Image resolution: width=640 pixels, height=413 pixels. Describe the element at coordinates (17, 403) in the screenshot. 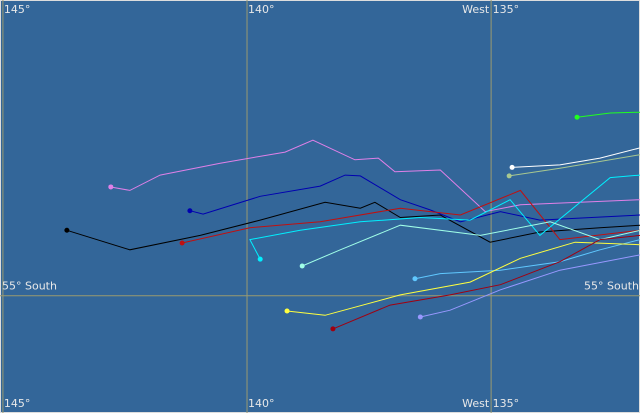

I see `meridian-label-bottom: 145°` at that location.